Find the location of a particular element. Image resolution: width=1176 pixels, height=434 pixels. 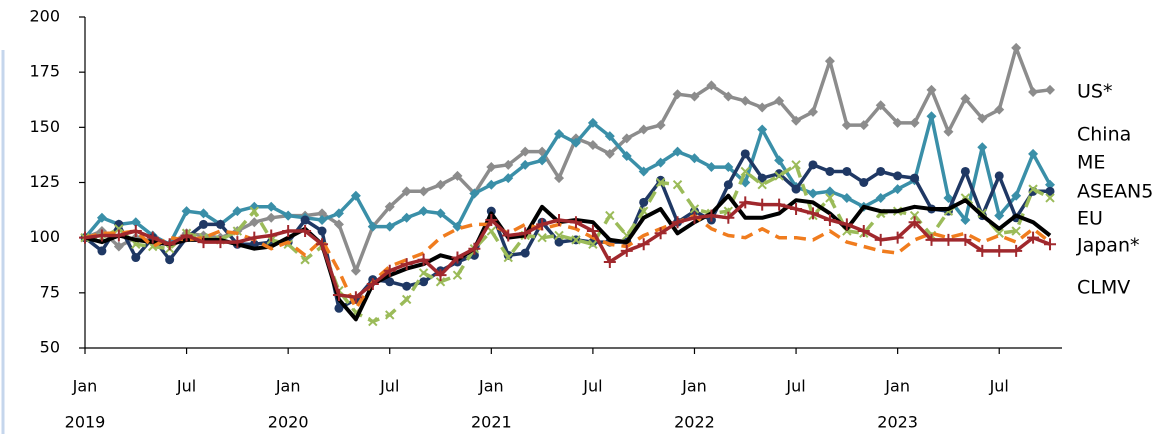

x-tick-label: Jan is located at coordinates (85, 386).